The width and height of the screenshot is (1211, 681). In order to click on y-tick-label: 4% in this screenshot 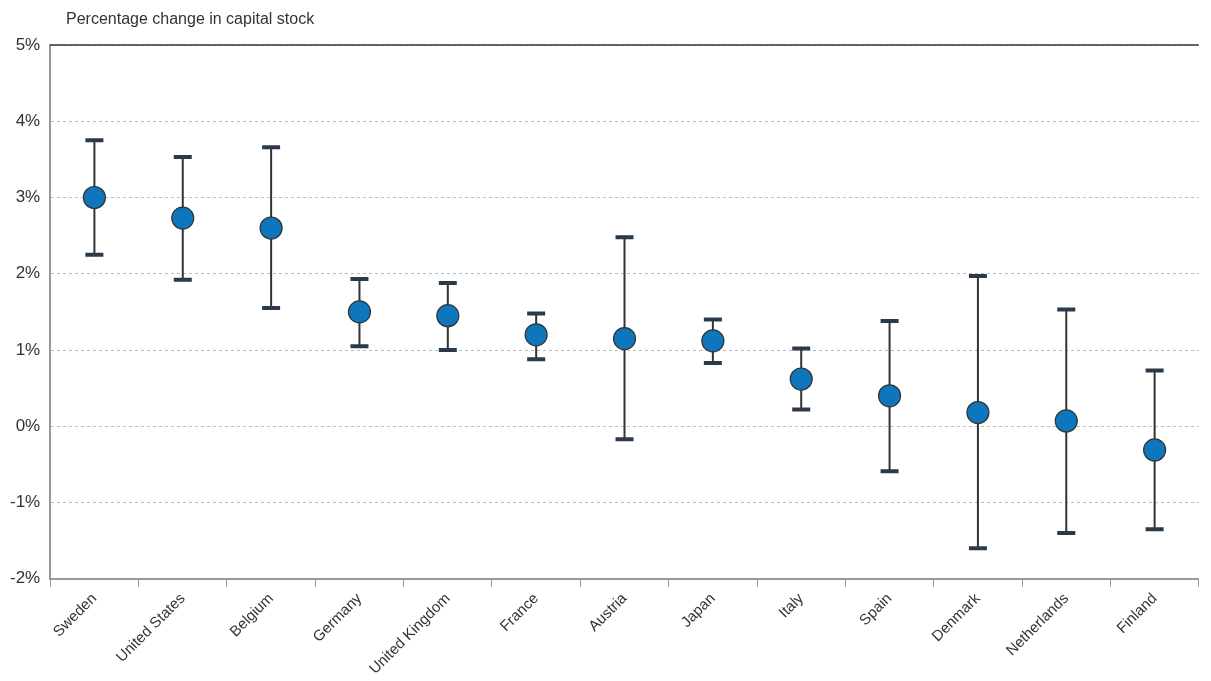, I will do `click(28, 120)`.